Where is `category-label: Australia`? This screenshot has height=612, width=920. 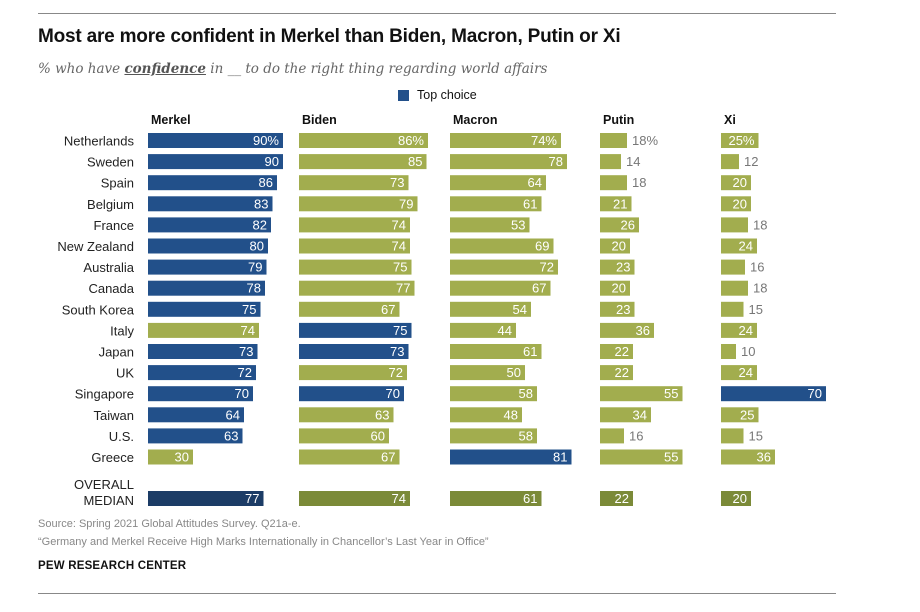 category-label: Australia is located at coordinates (108, 267).